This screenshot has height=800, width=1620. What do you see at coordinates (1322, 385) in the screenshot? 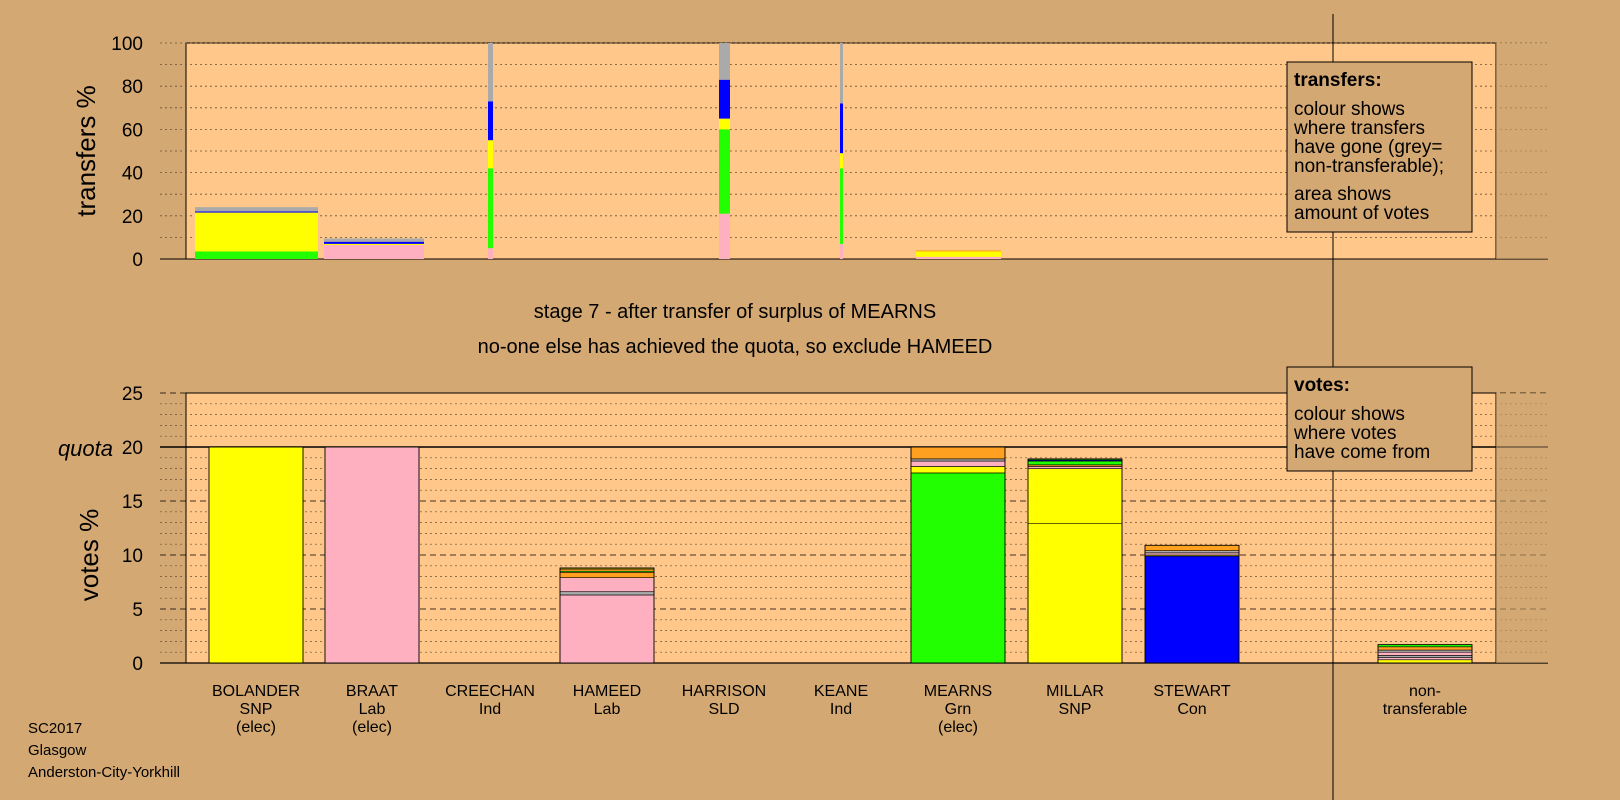
I see `votes-legend-title: votes:` at bounding box center [1322, 385].